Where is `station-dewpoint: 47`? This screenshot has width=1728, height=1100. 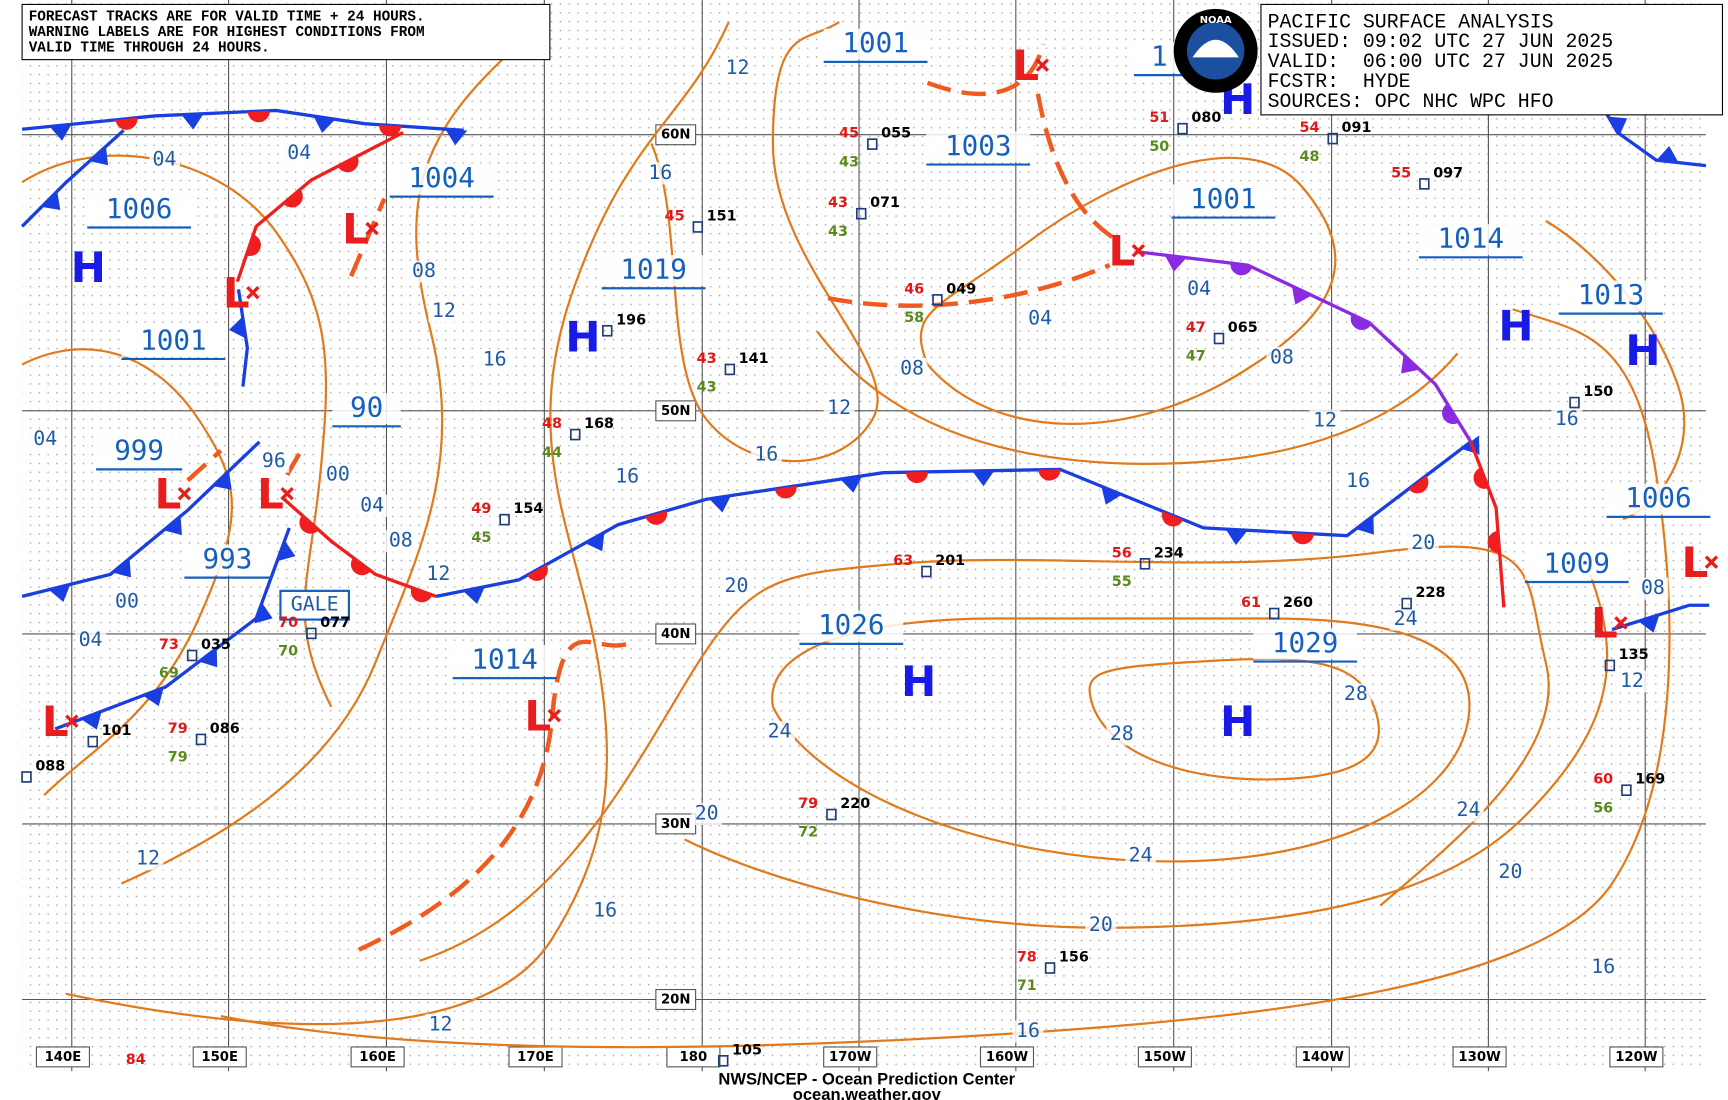
station-dewpoint: 47 is located at coordinates (1196, 357).